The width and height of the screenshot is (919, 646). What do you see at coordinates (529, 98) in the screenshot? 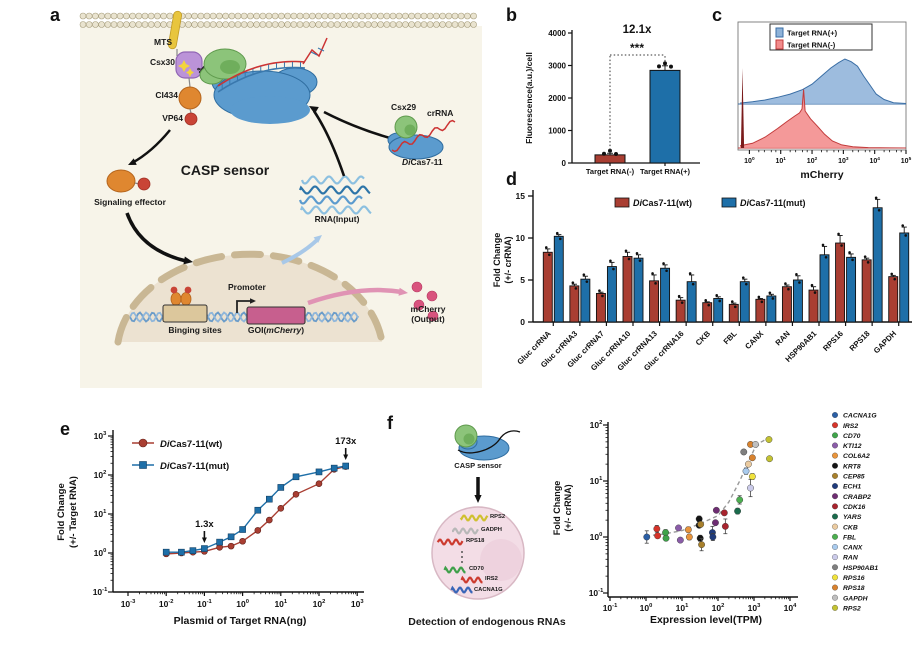
I see `svg-text: Fluorescence(a.u.)/cell` at bounding box center [529, 98].